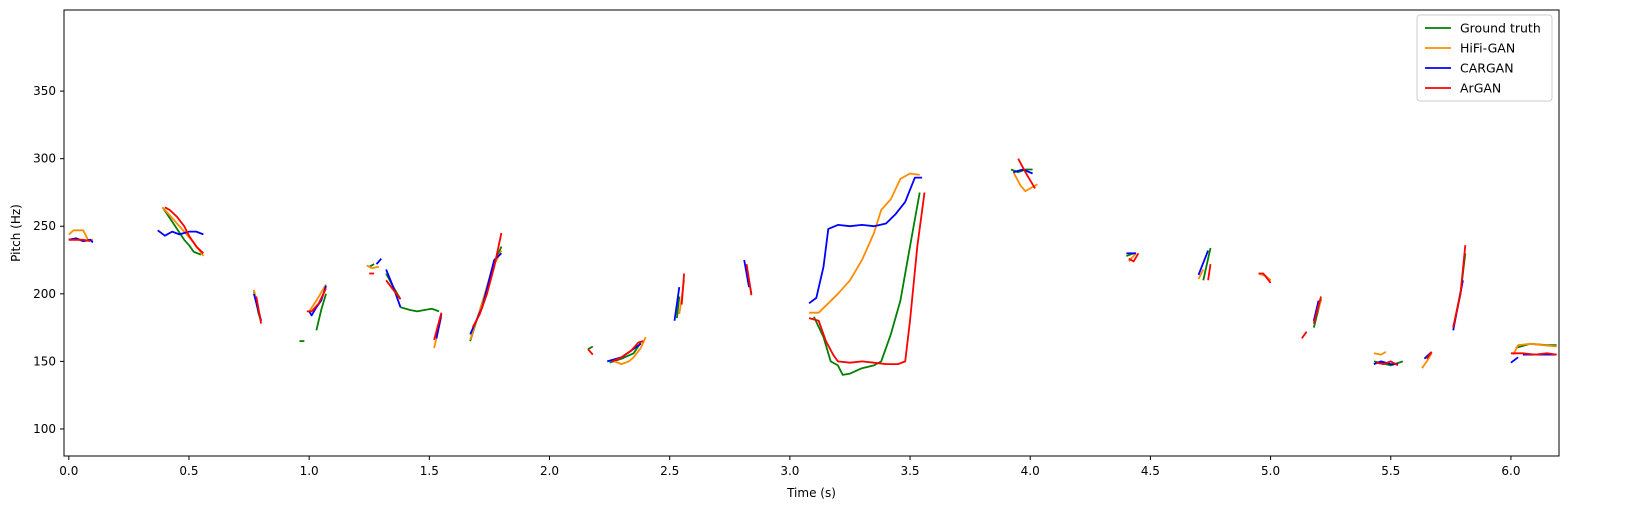  What do you see at coordinates (1030, 471) in the screenshot?
I see `x-tick-label: 4.0` at bounding box center [1030, 471].